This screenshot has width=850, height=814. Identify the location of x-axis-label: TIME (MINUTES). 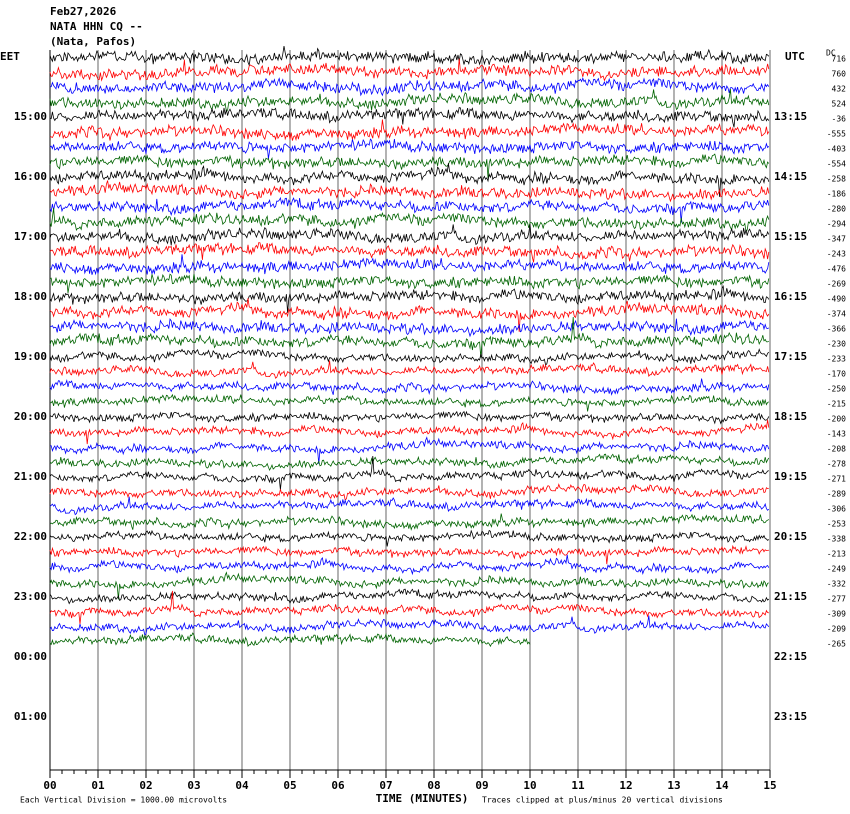
(422, 798).